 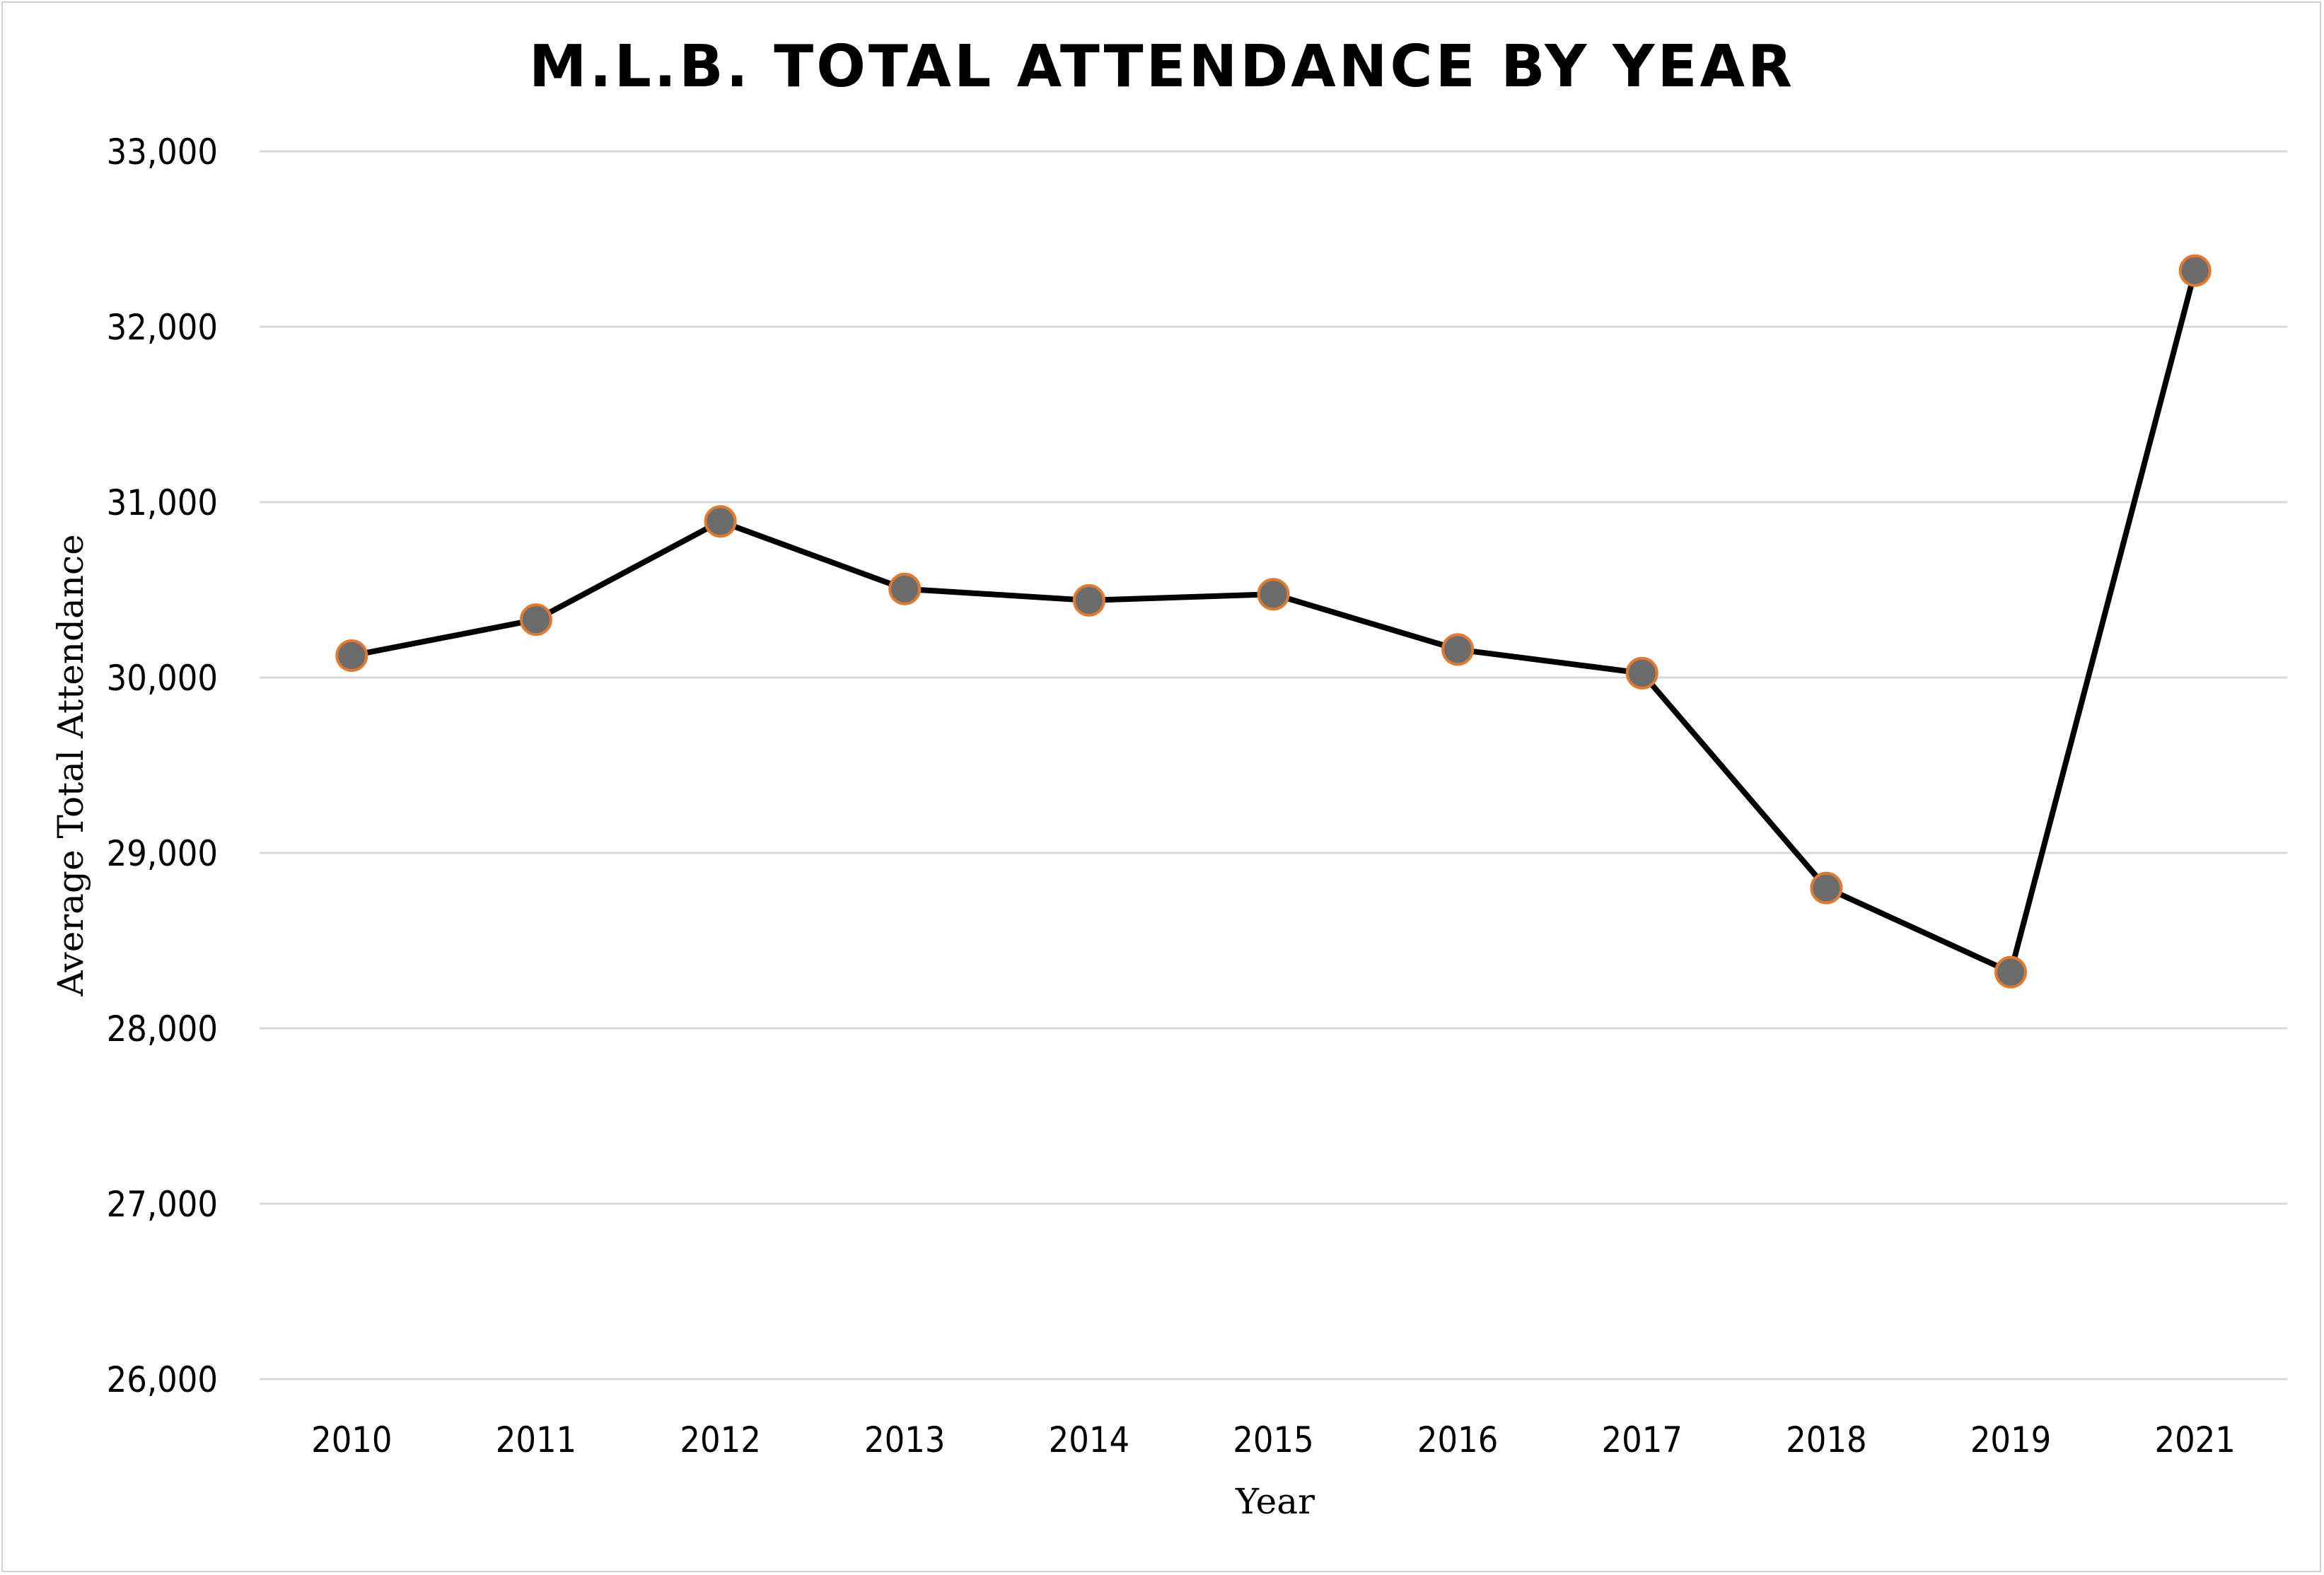 What do you see at coordinates (162, 1204) in the screenshot?
I see `y-tick-label: 27,000` at bounding box center [162, 1204].